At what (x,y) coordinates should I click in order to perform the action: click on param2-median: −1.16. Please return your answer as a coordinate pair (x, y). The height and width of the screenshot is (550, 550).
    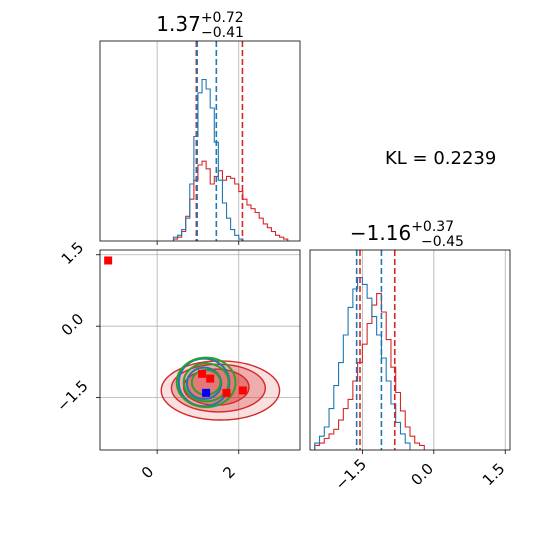
    Looking at the image, I should click on (380, 233).